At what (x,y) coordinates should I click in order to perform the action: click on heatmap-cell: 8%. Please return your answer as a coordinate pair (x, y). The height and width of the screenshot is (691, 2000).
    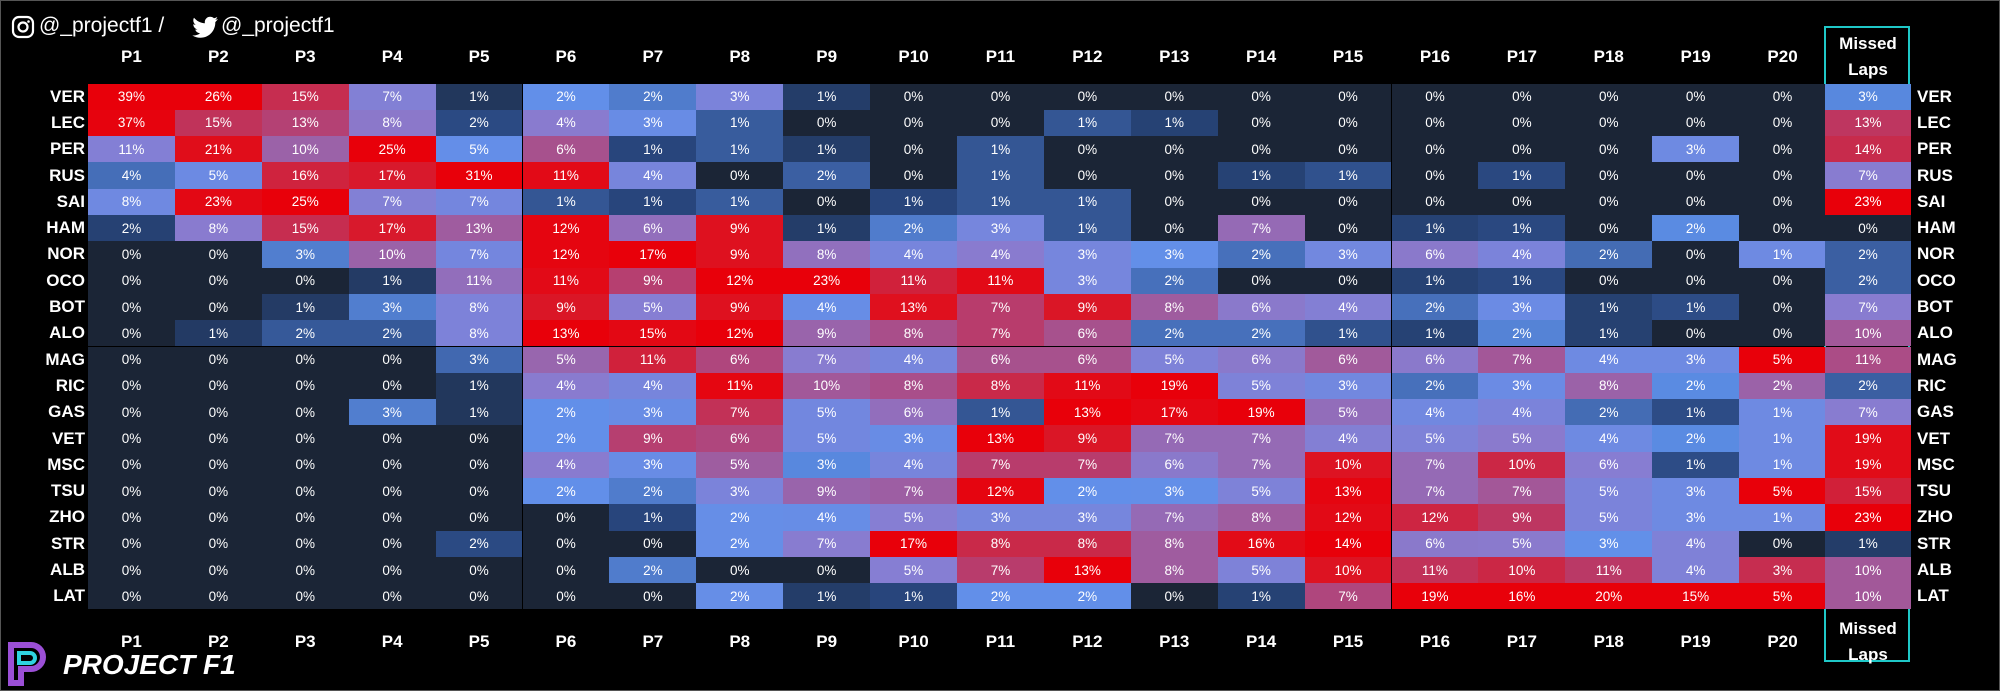
    Looking at the image, I should click on (1174, 543).